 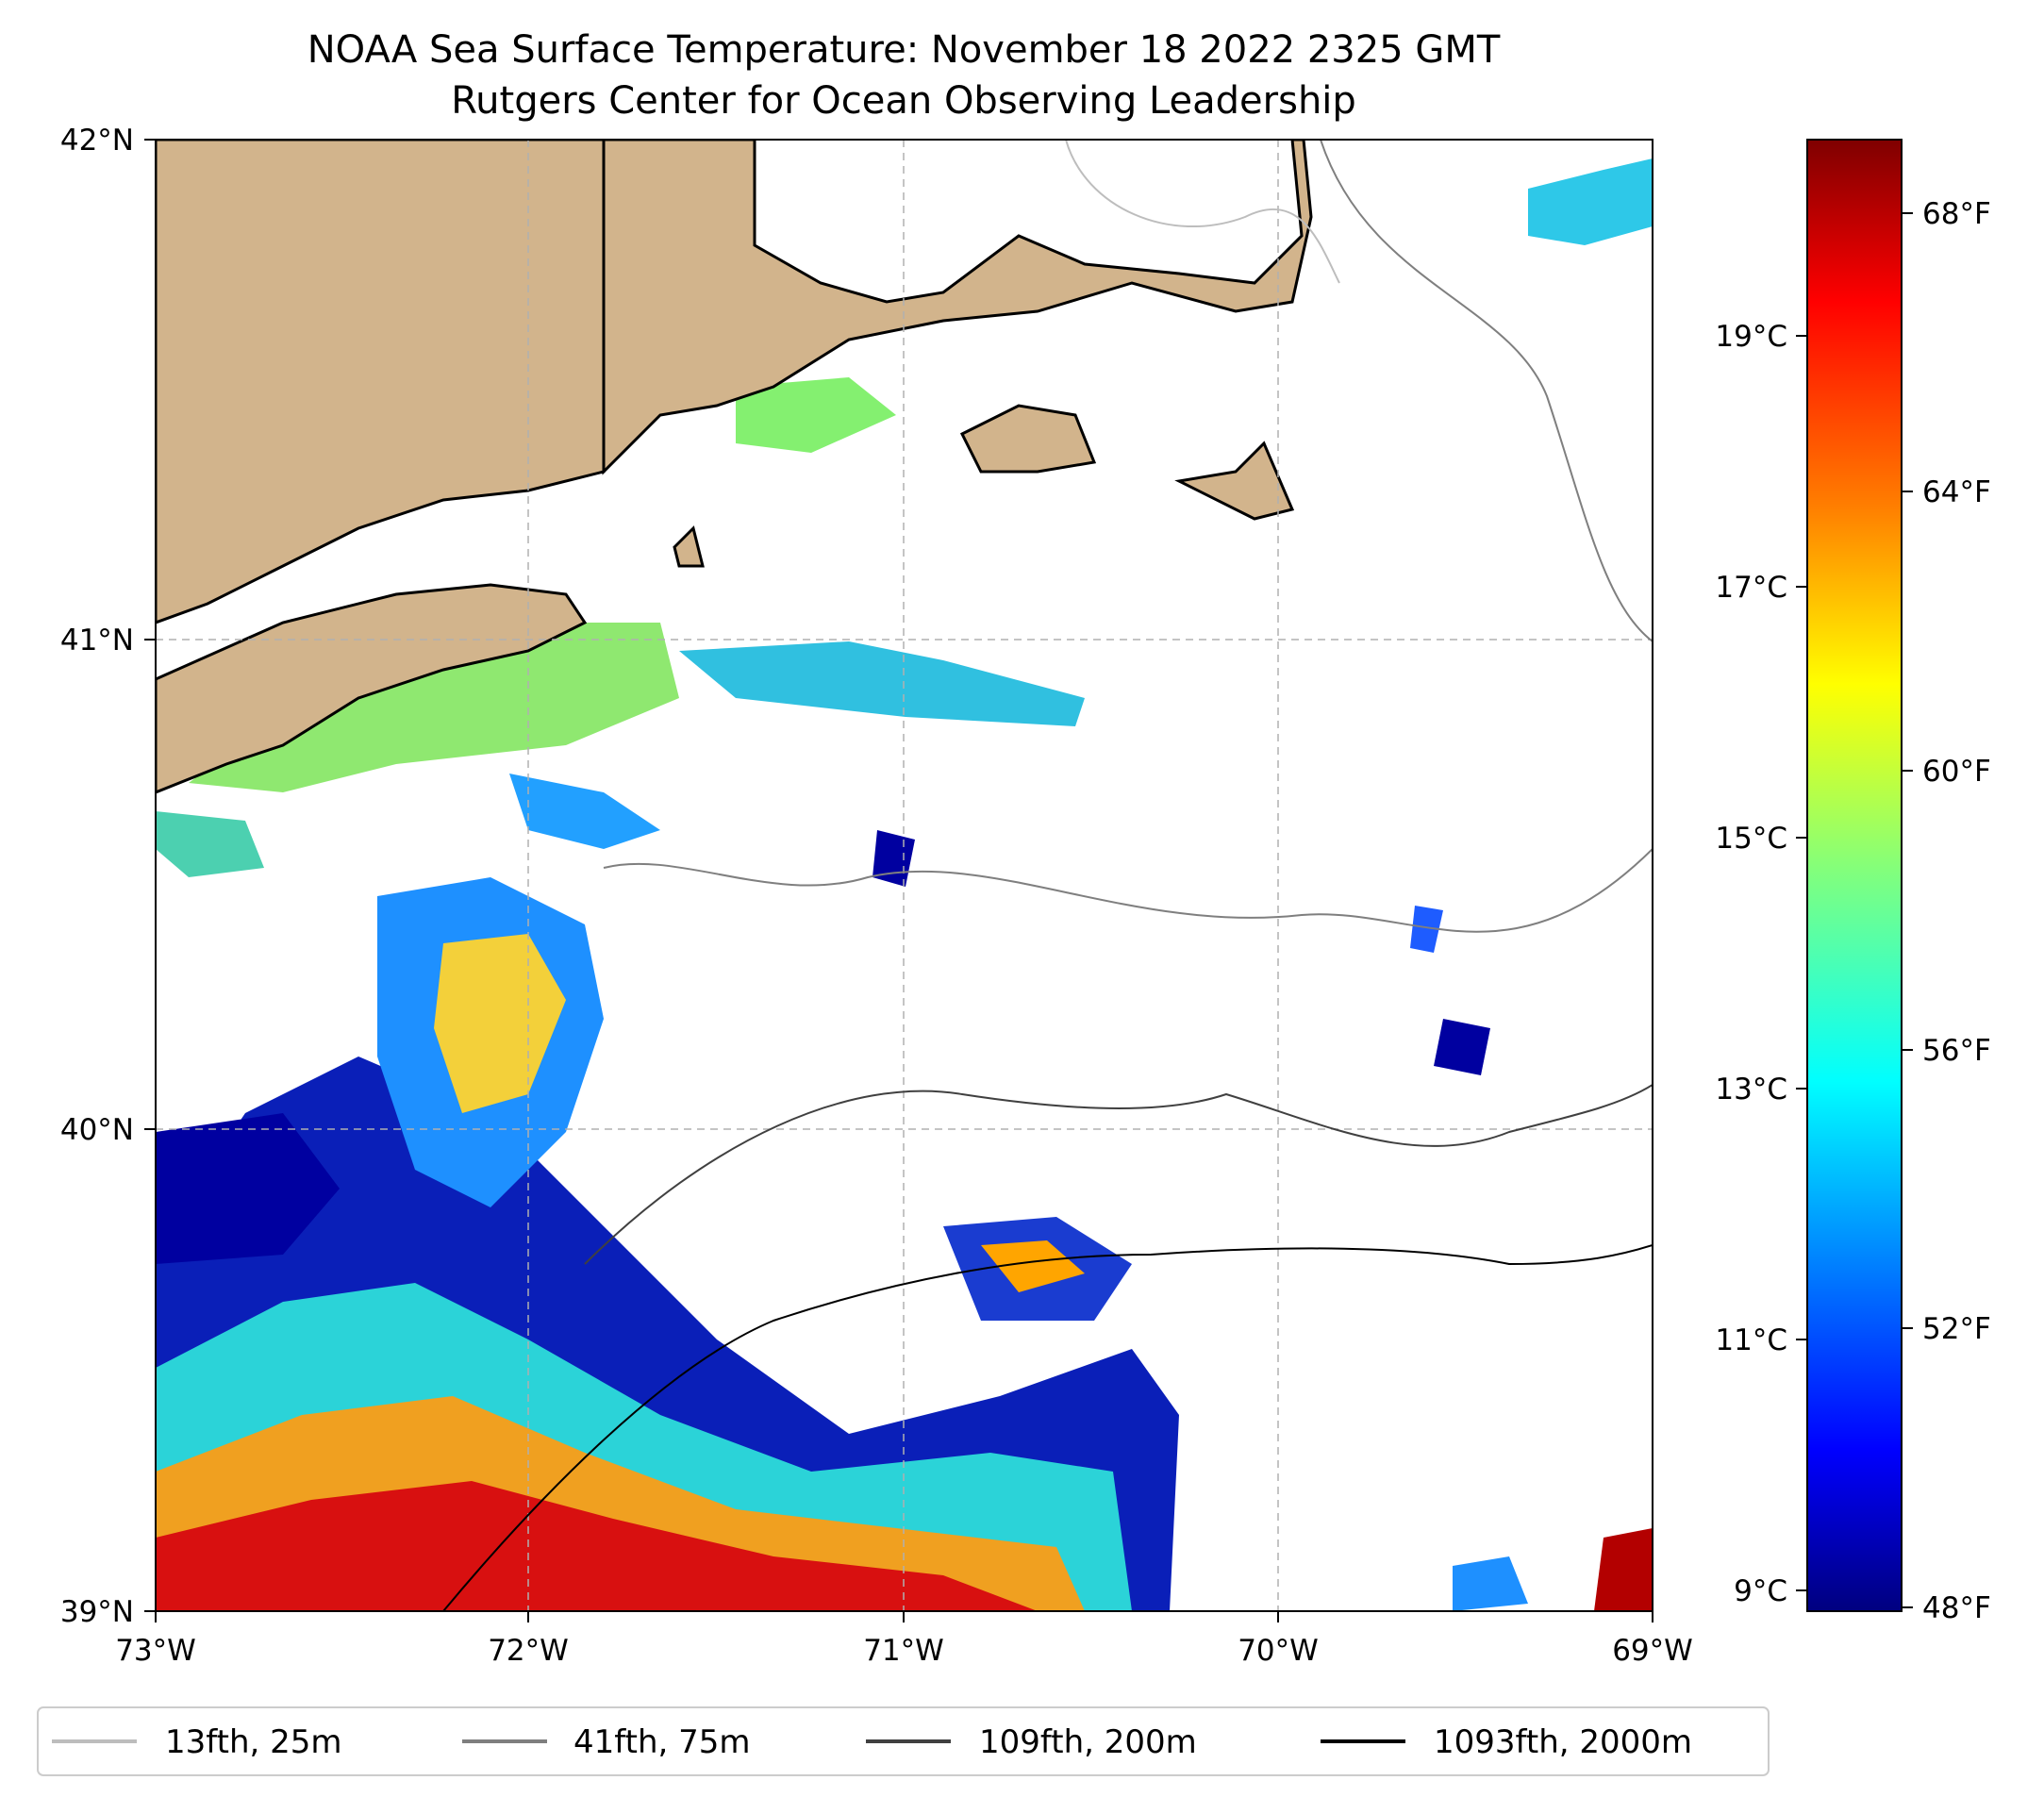 What do you see at coordinates (1203, 212) in the screenshot?
I see `contour-25m` at bounding box center [1203, 212].